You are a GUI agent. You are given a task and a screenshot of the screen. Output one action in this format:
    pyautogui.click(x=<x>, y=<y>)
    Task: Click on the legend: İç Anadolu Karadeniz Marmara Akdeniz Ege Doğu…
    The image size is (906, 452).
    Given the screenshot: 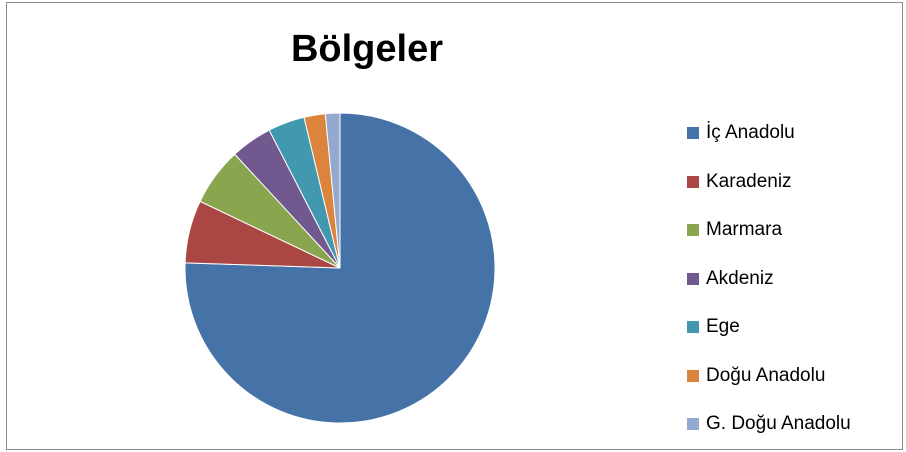 What is the action you would take?
    pyautogui.click(x=769, y=279)
    